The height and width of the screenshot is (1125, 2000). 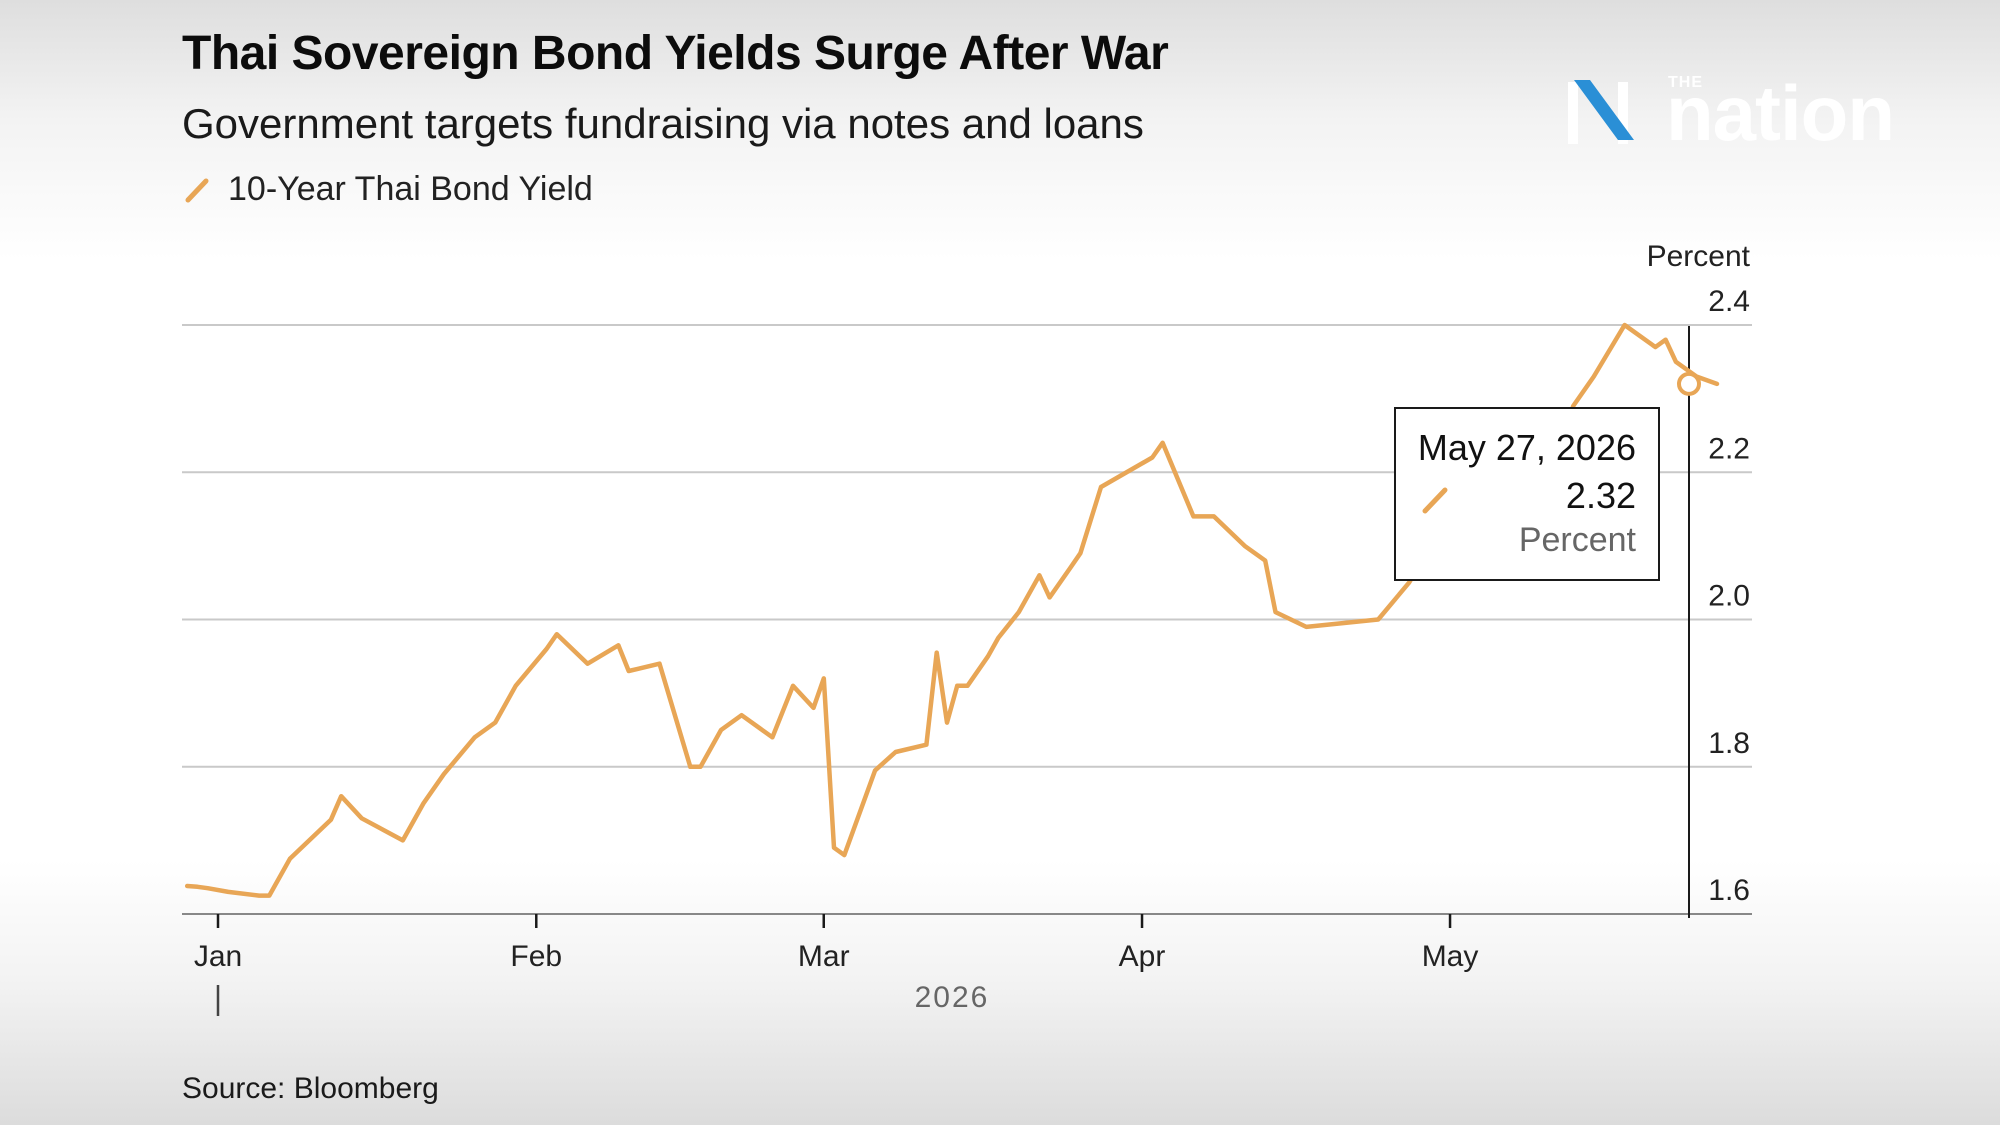 I want to click on y-tick-label: 1.8, so click(x=1729, y=743).